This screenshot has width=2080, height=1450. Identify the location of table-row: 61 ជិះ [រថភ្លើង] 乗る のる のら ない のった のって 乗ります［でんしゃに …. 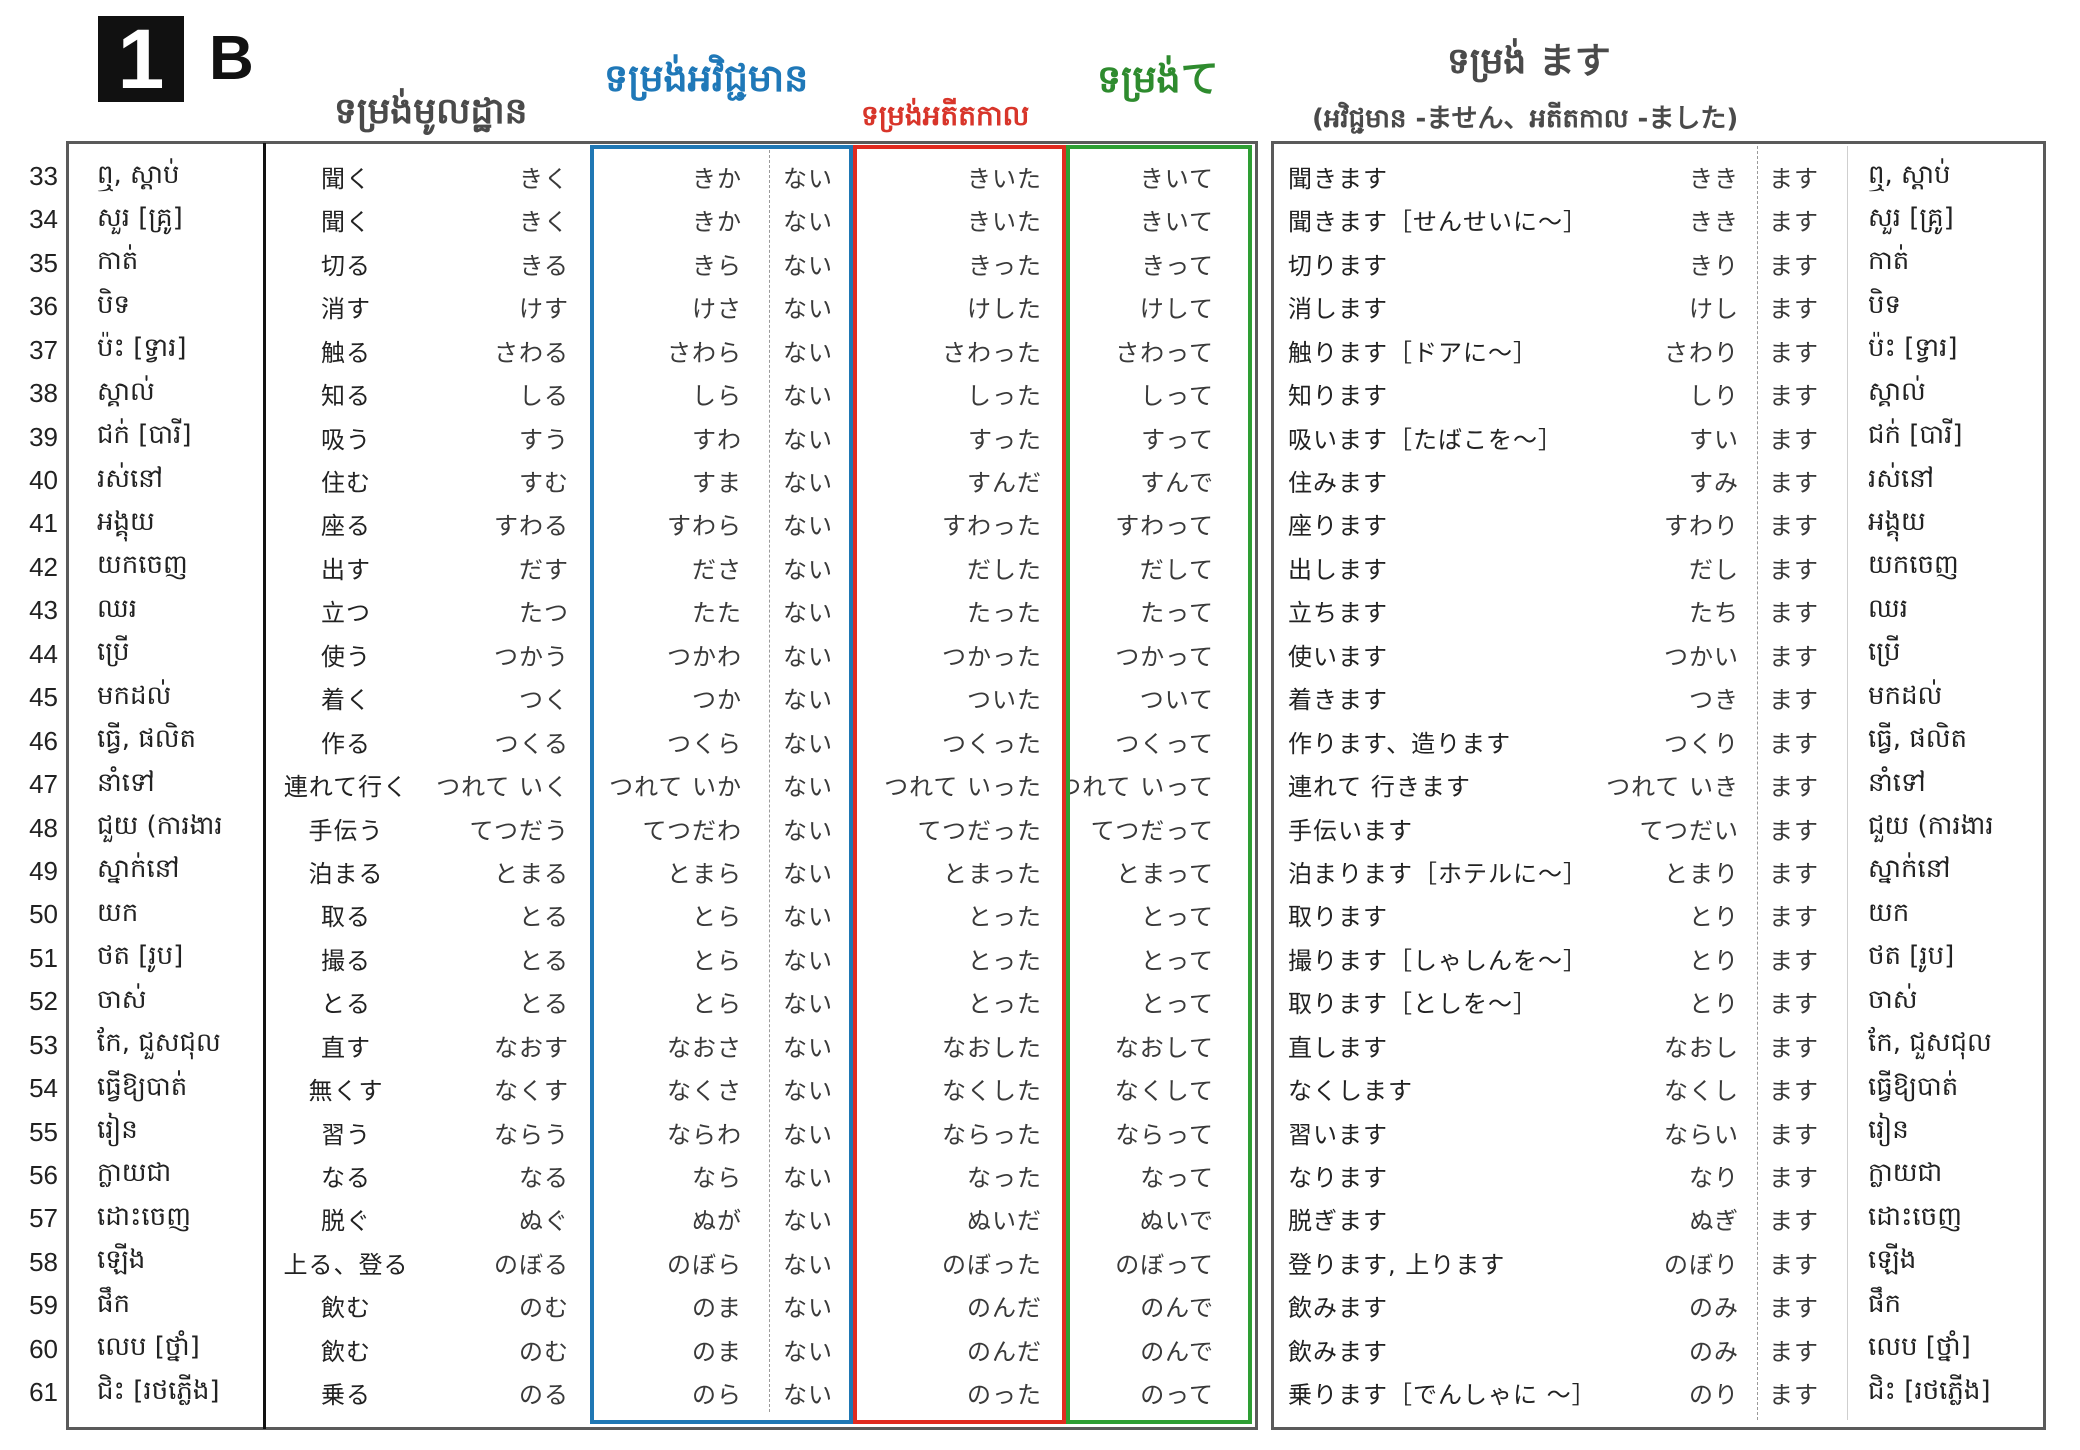
(1040, 1392).